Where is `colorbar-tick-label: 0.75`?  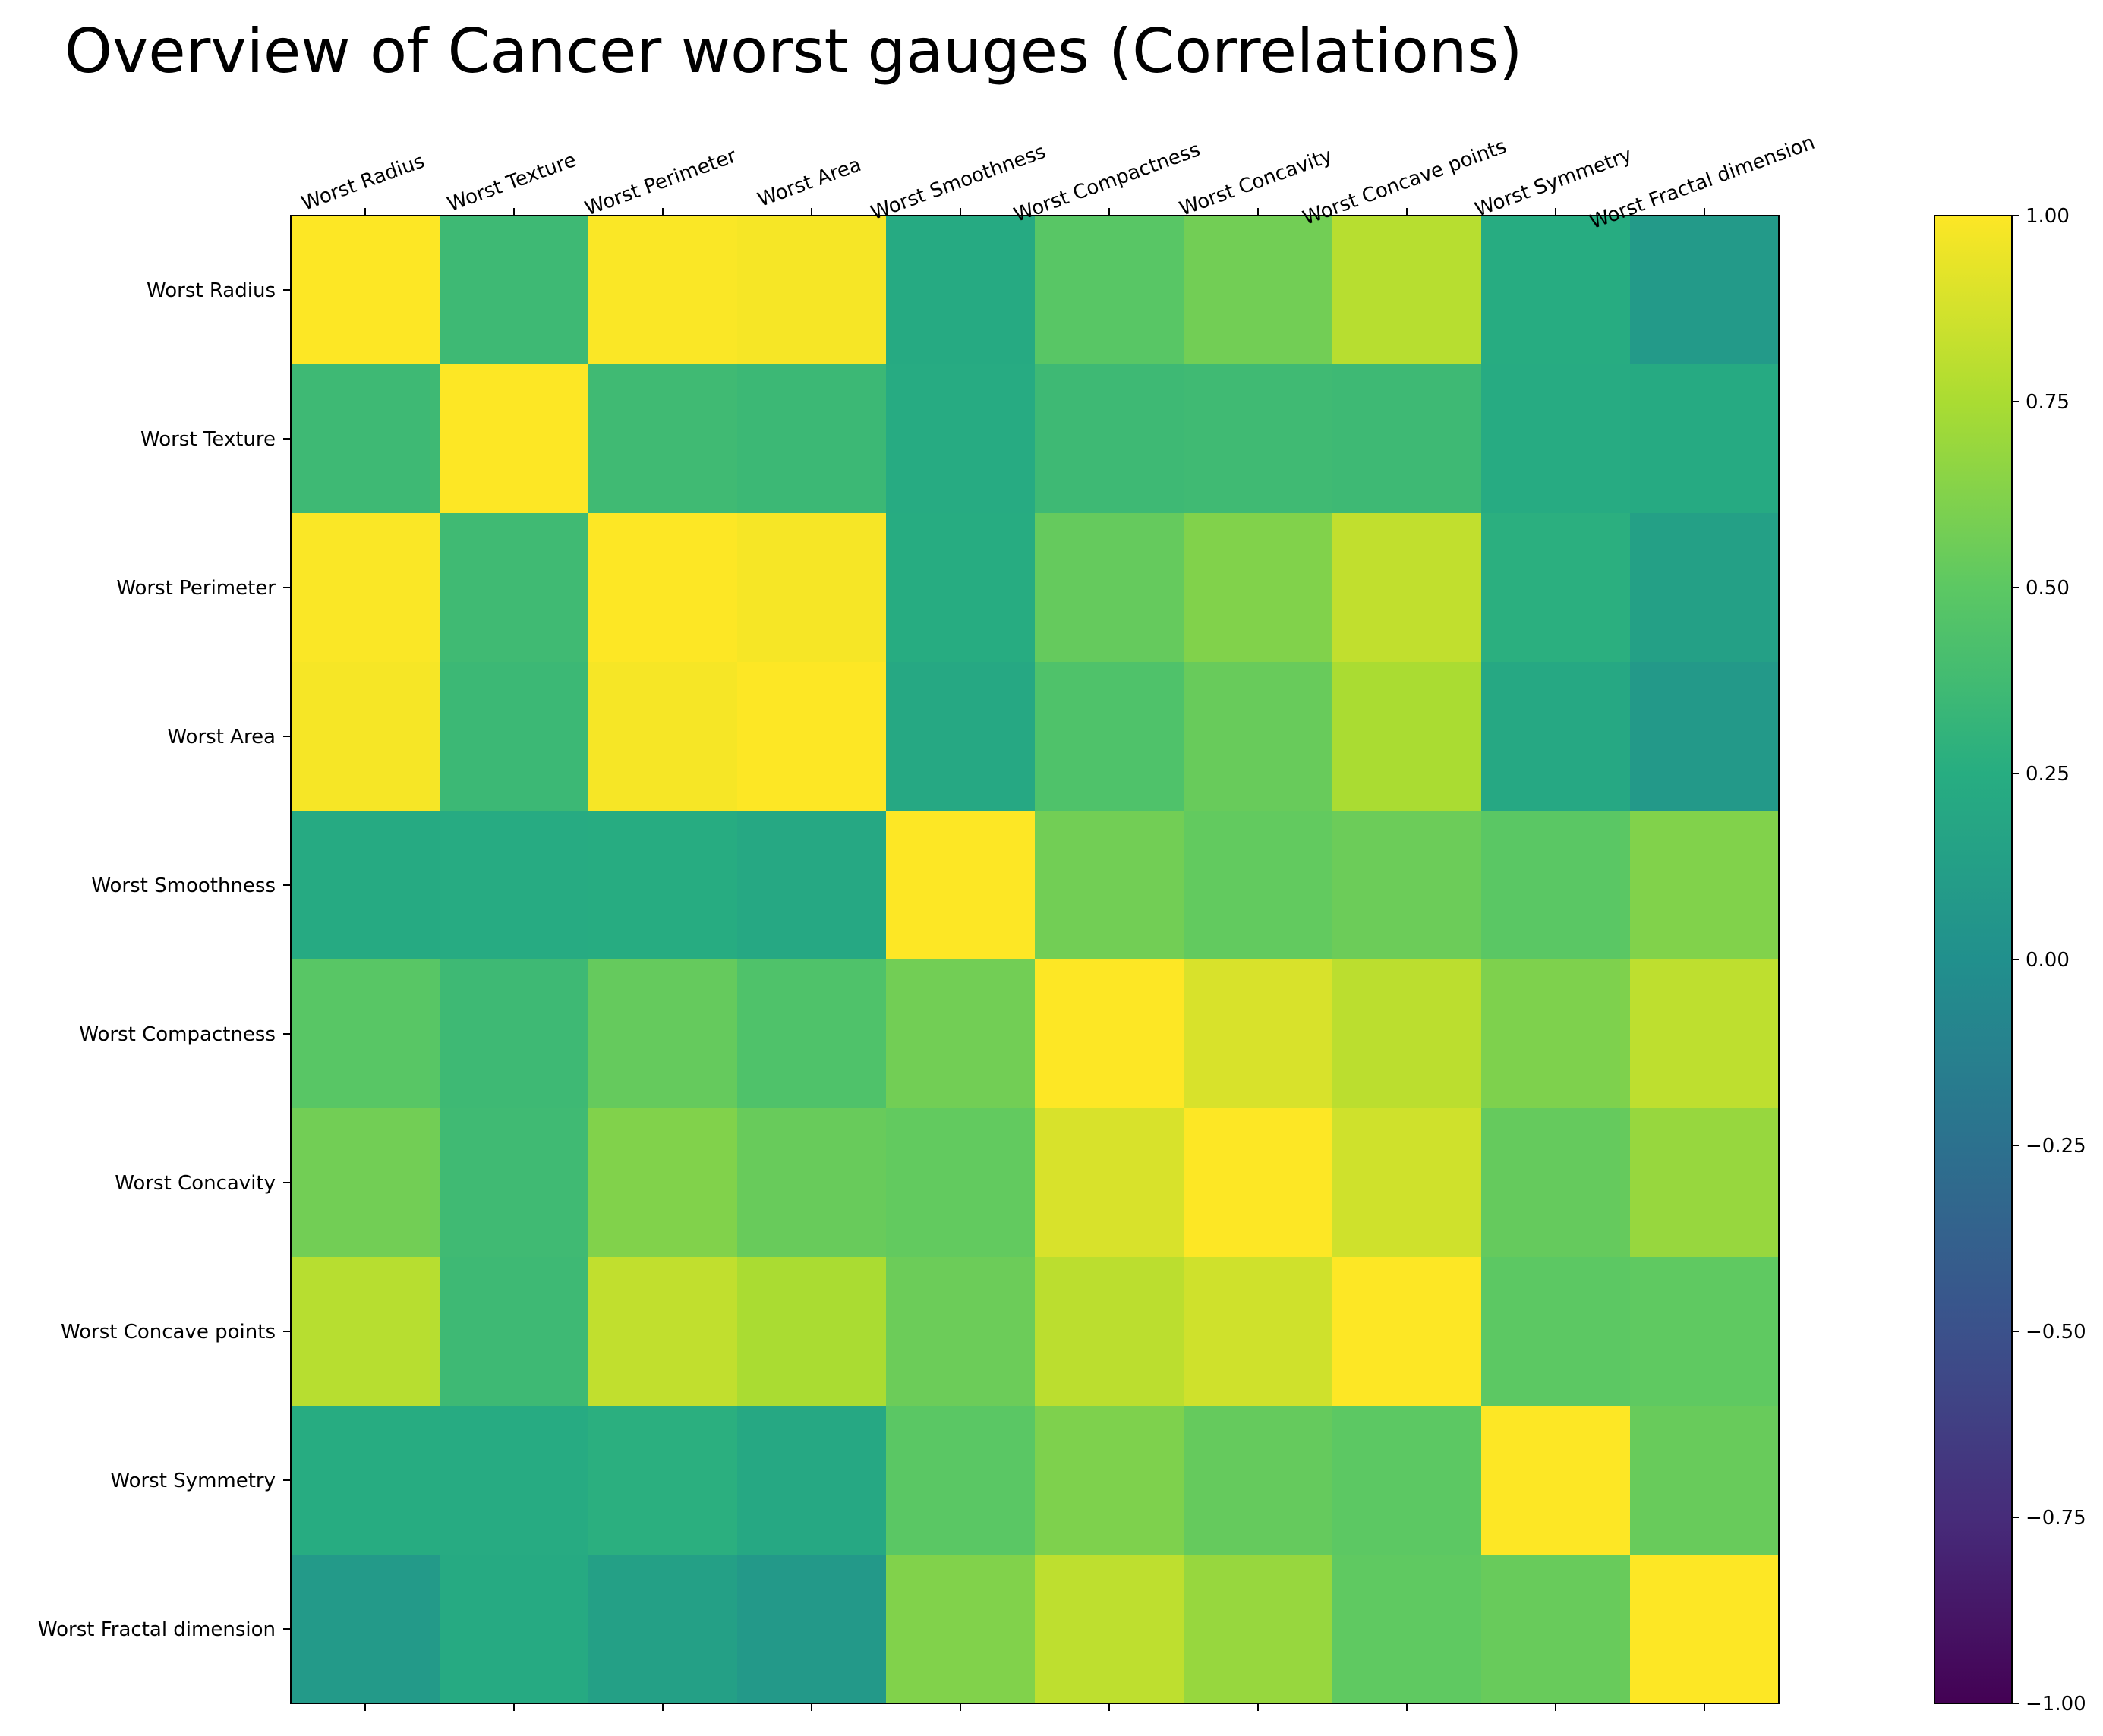 colorbar-tick-label: 0.75 is located at coordinates (2048, 403).